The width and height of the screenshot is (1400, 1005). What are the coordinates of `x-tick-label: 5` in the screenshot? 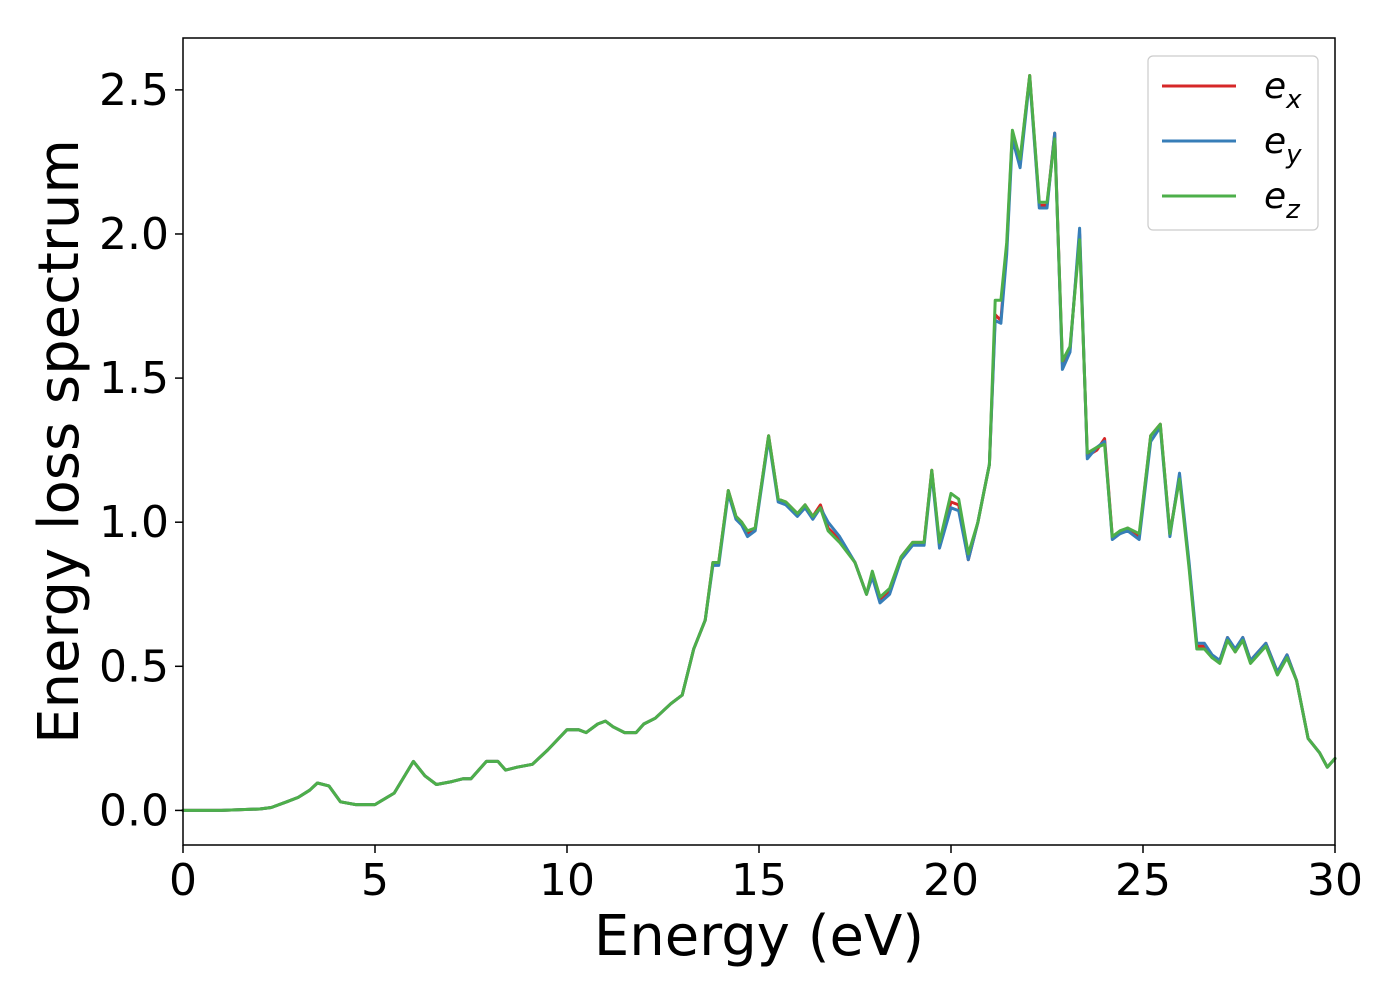 It's located at (375, 880).